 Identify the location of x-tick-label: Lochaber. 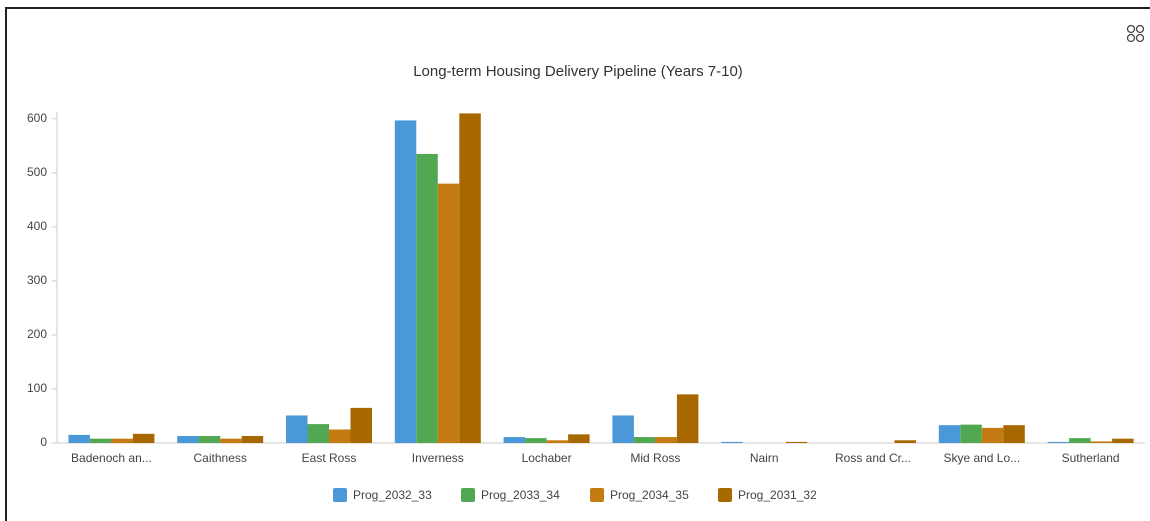
(547, 458).